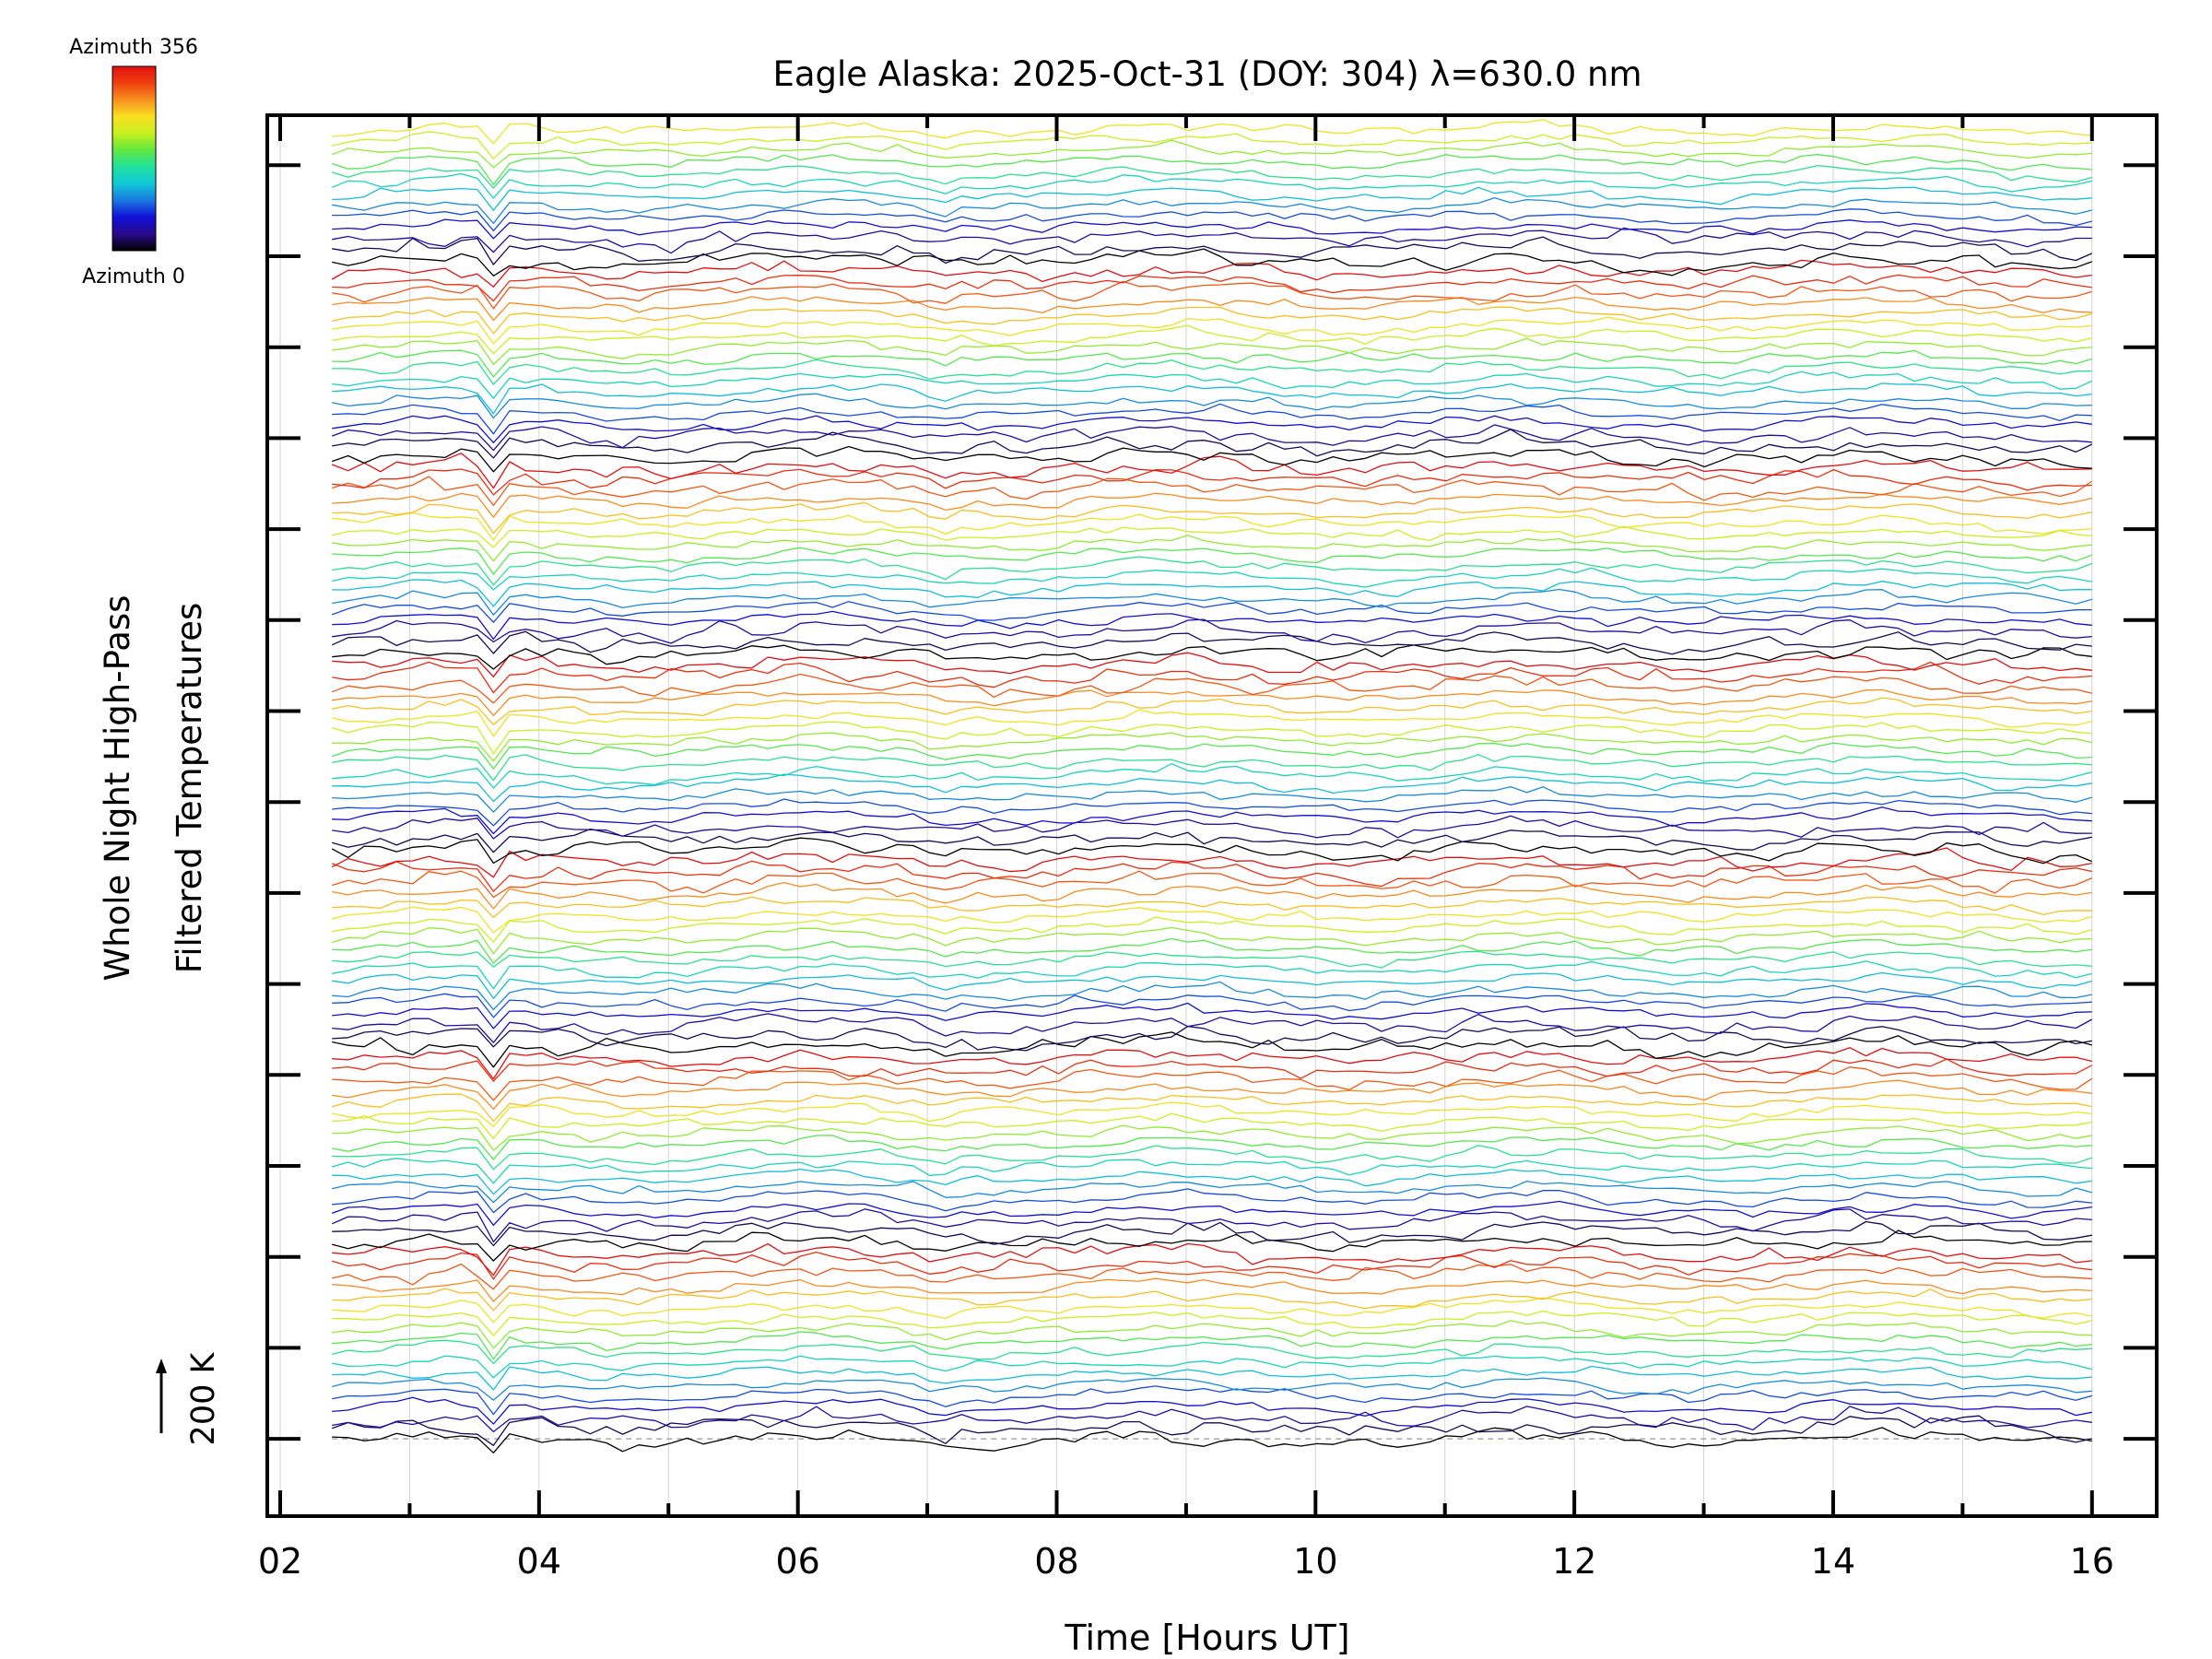 The height and width of the screenshot is (1659, 2212). Describe the element at coordinates (133, 276) in the screenshot. I see `colorbar-bottom-label: Azimuth 0` at that location.